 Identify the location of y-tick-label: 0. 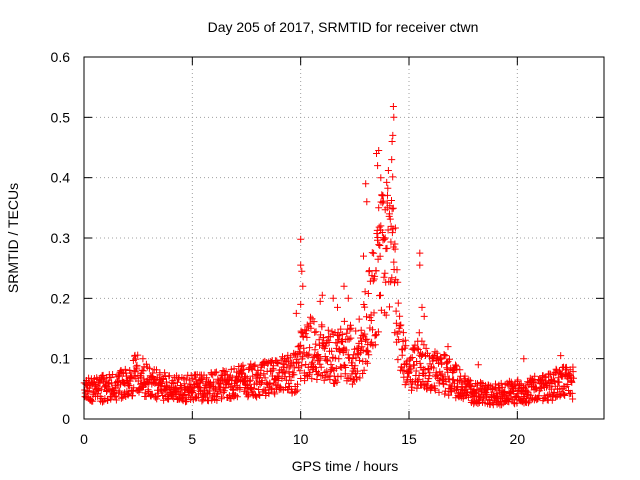
(66, 419).